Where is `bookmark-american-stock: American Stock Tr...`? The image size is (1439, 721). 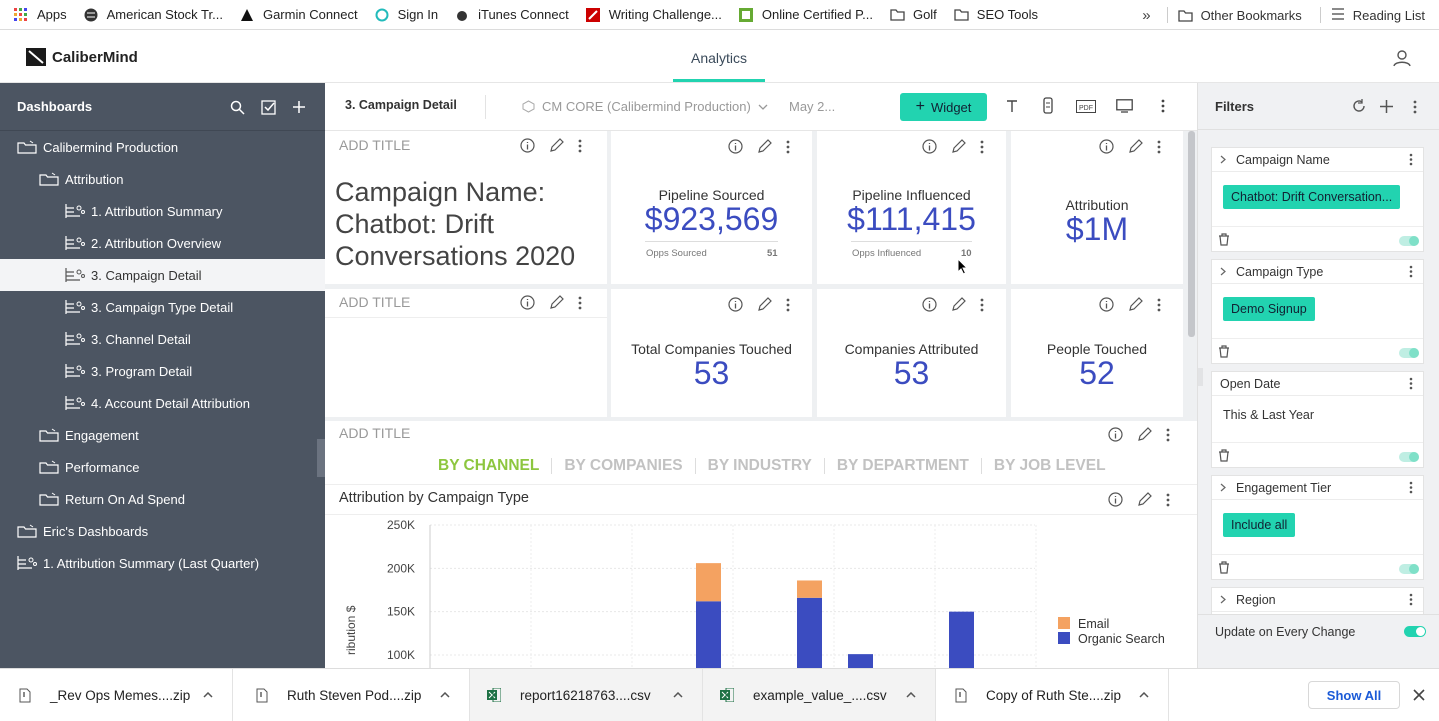 bookmark-american-stock: American Stock Tr... is located at coordinates (153, 14).